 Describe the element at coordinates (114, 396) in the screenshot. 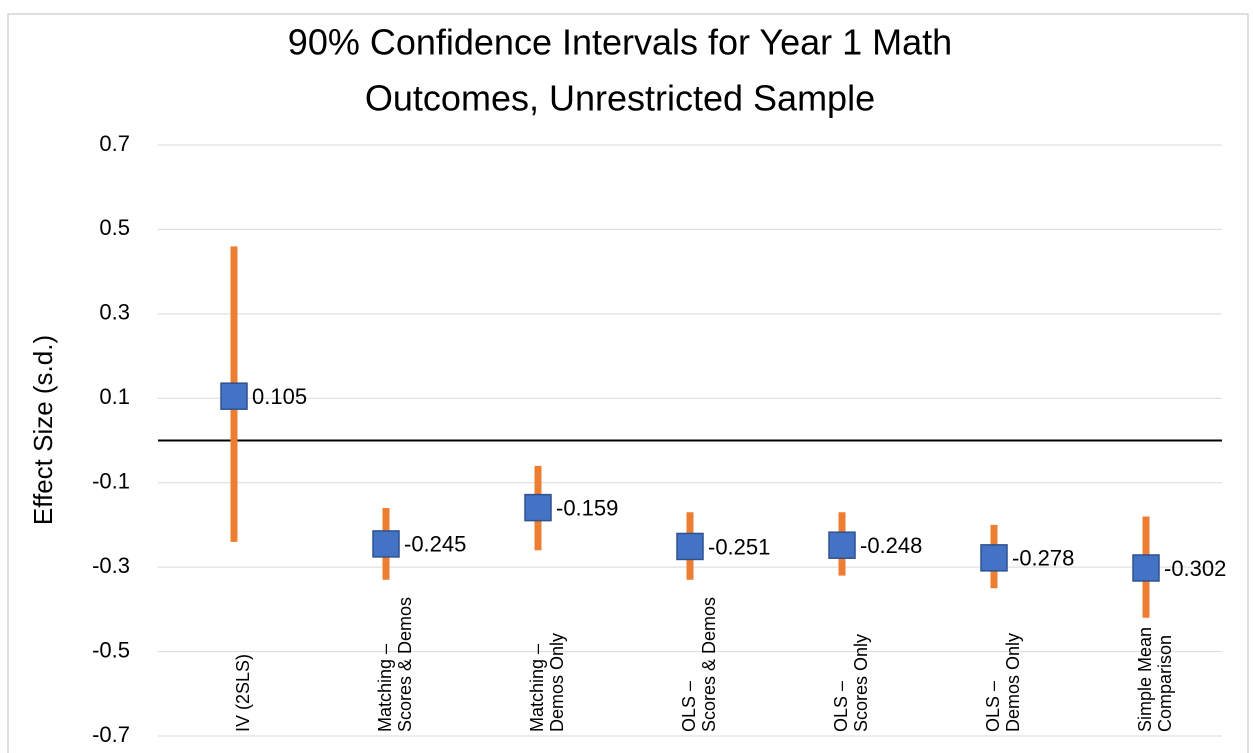

I see `y-tick-label: 0.1` at that location.